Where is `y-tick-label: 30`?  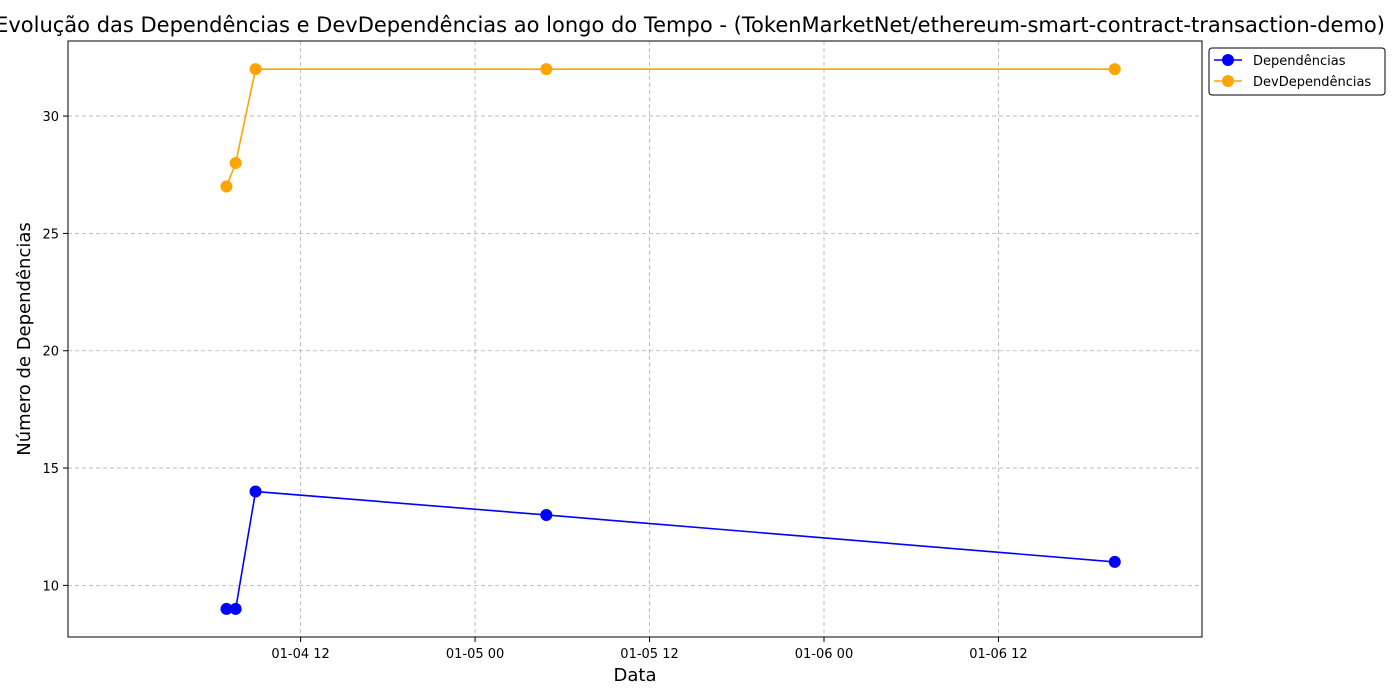 y-tick-label: 30 is located at coordinates (50, 117).